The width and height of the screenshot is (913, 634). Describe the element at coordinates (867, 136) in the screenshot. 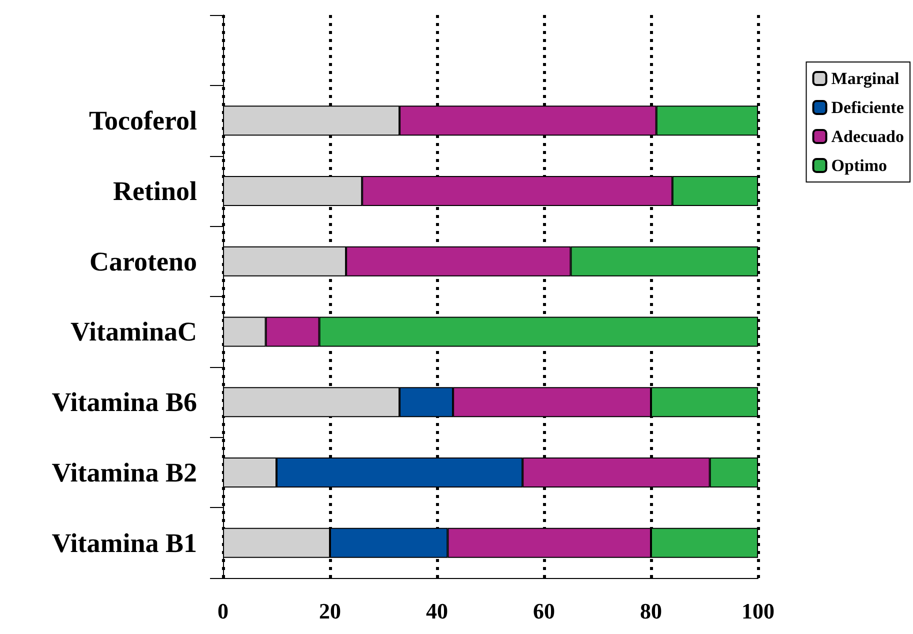

I see `legend-label: Adecuado` at that location.